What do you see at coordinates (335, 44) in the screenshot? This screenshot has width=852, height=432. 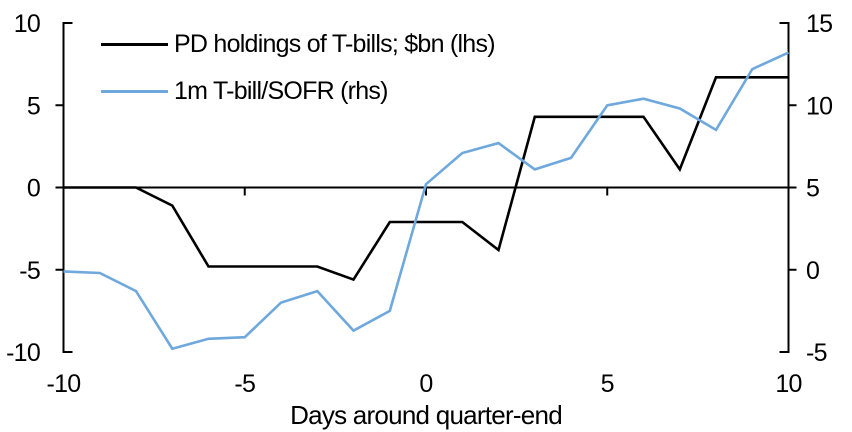 I see `legend-label-pd-holdings: PD holdings of T-bills; $bn (lhs)` at bounding box center [335, 44].